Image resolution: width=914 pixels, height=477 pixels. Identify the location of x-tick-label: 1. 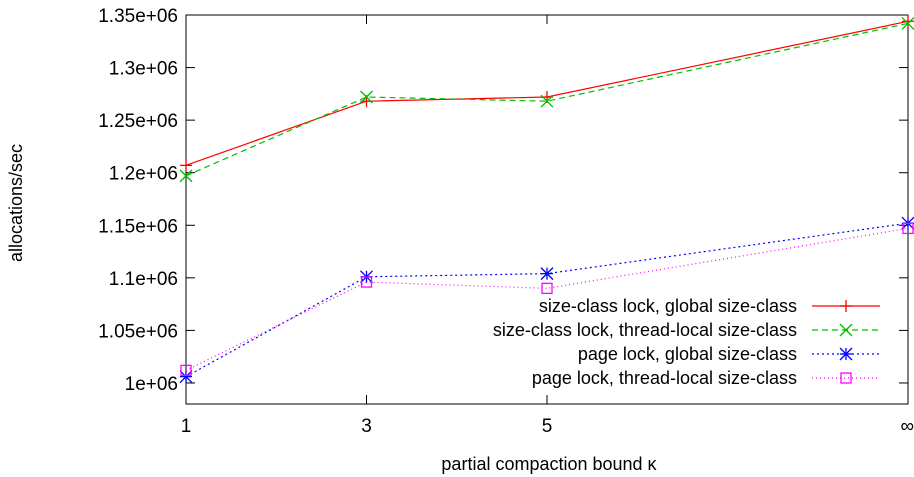
(186, 426).